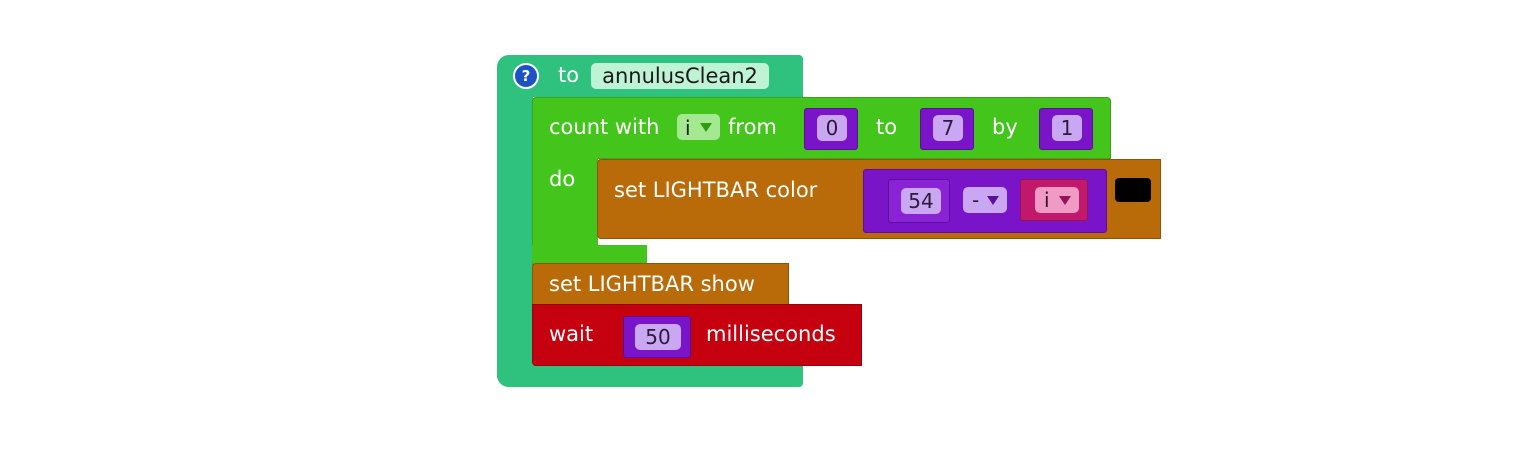 The image size is (1514, 450). Describe the element at coordinates (562, 179) in the screenshot. I see `do-label: do` at that location.